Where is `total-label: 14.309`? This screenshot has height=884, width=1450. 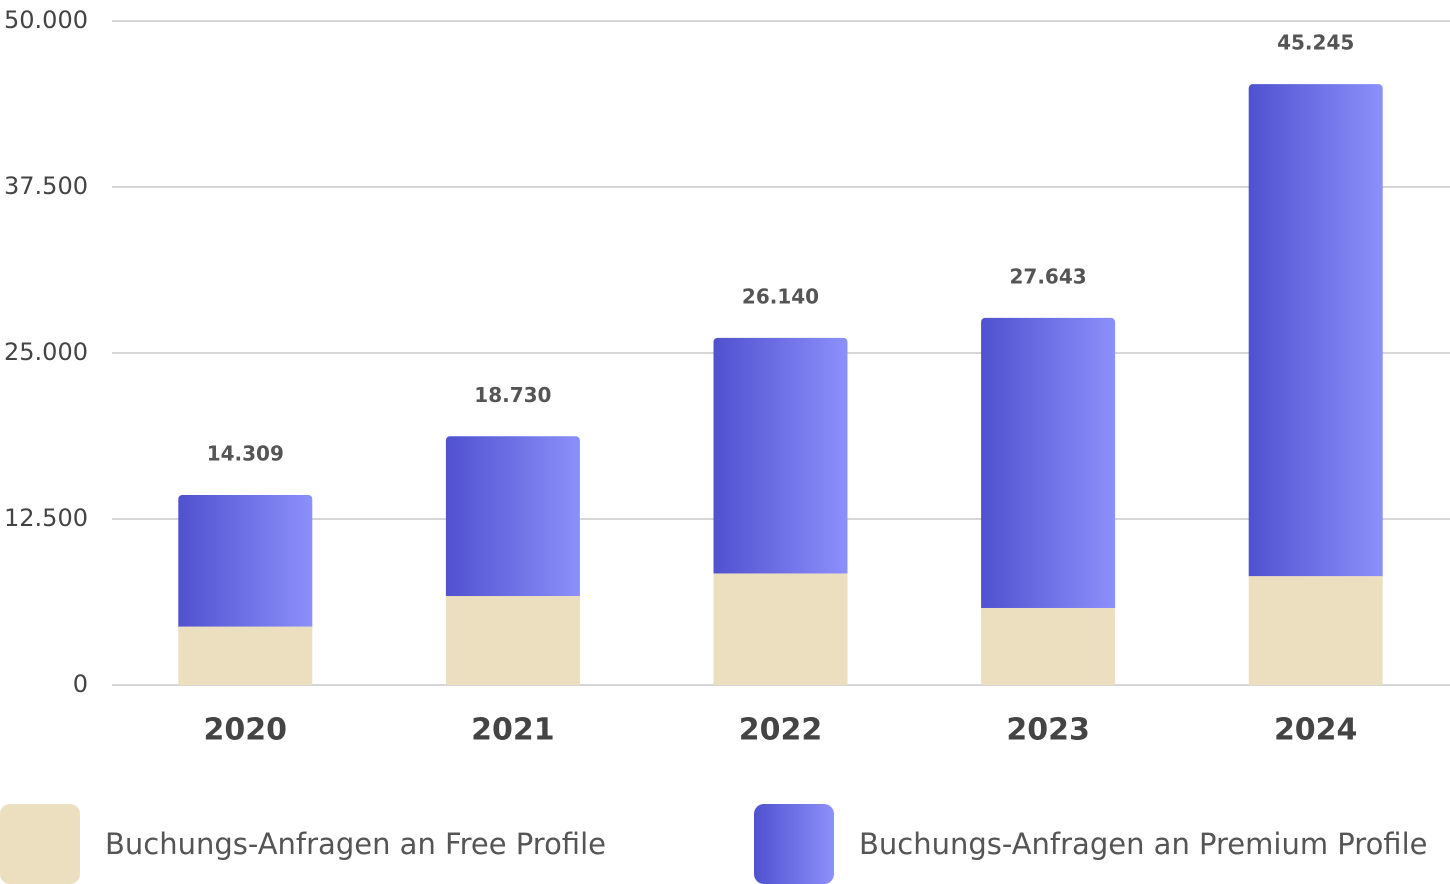
total-label: 14.309 is located at coordinates (245, 453).